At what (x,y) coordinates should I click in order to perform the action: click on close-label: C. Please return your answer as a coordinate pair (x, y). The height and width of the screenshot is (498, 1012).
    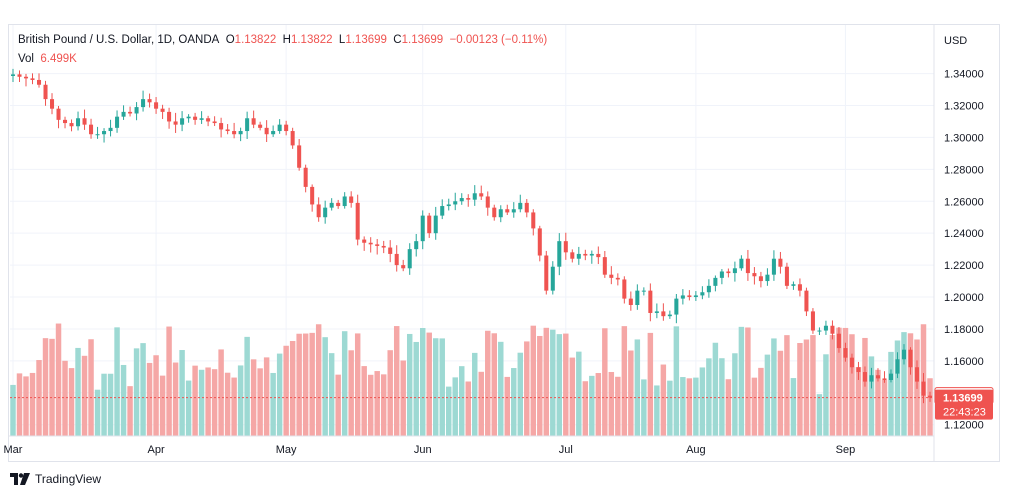
    Looking at the image, I should click on (397, 40).